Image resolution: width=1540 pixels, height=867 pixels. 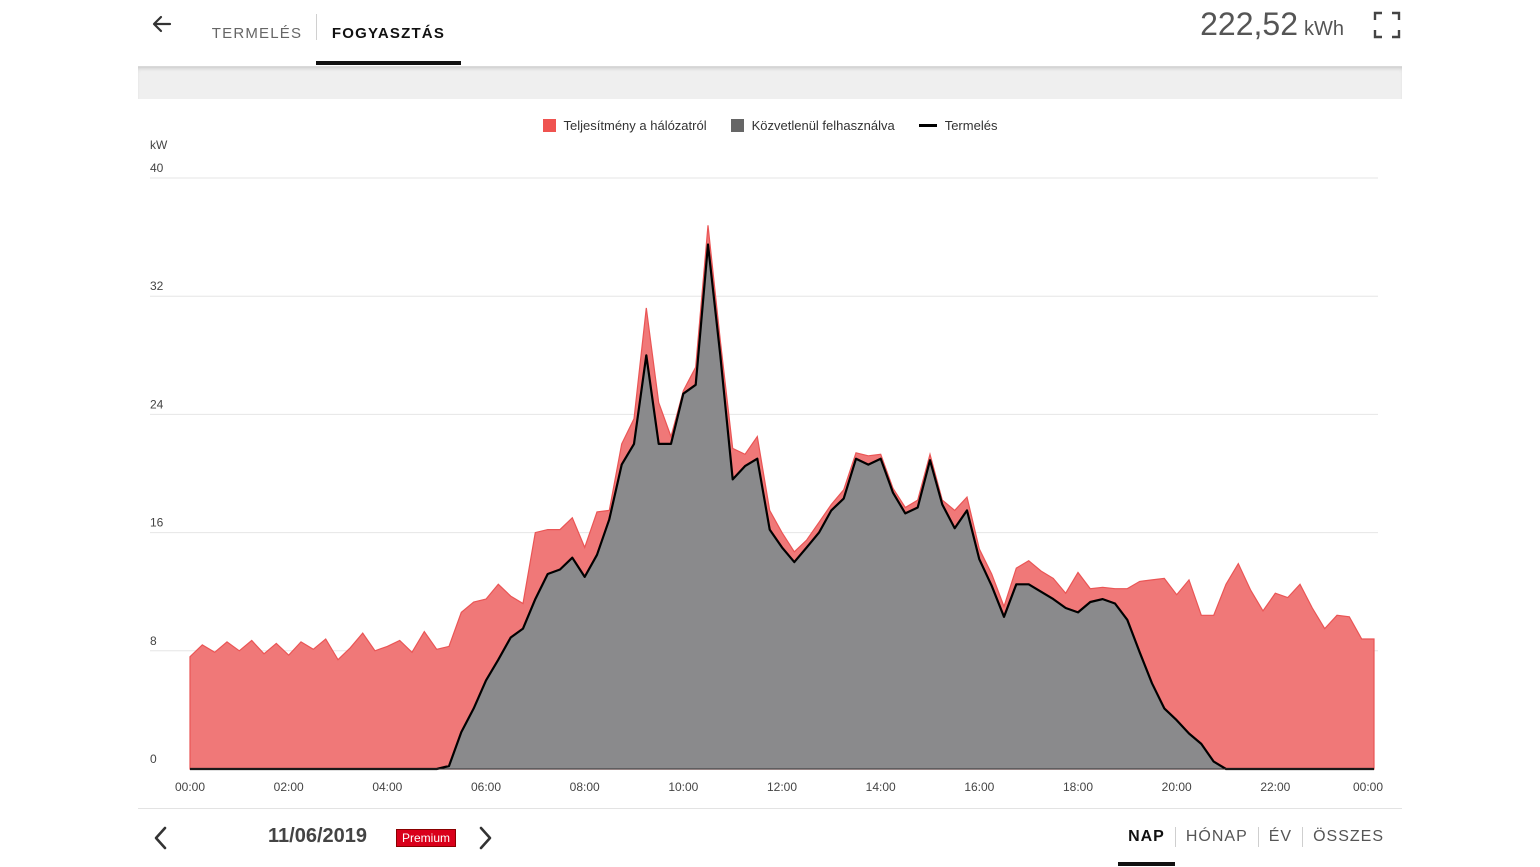 I want to click on period-osszes: ÖSSZES, so click(x=1348, y=836).